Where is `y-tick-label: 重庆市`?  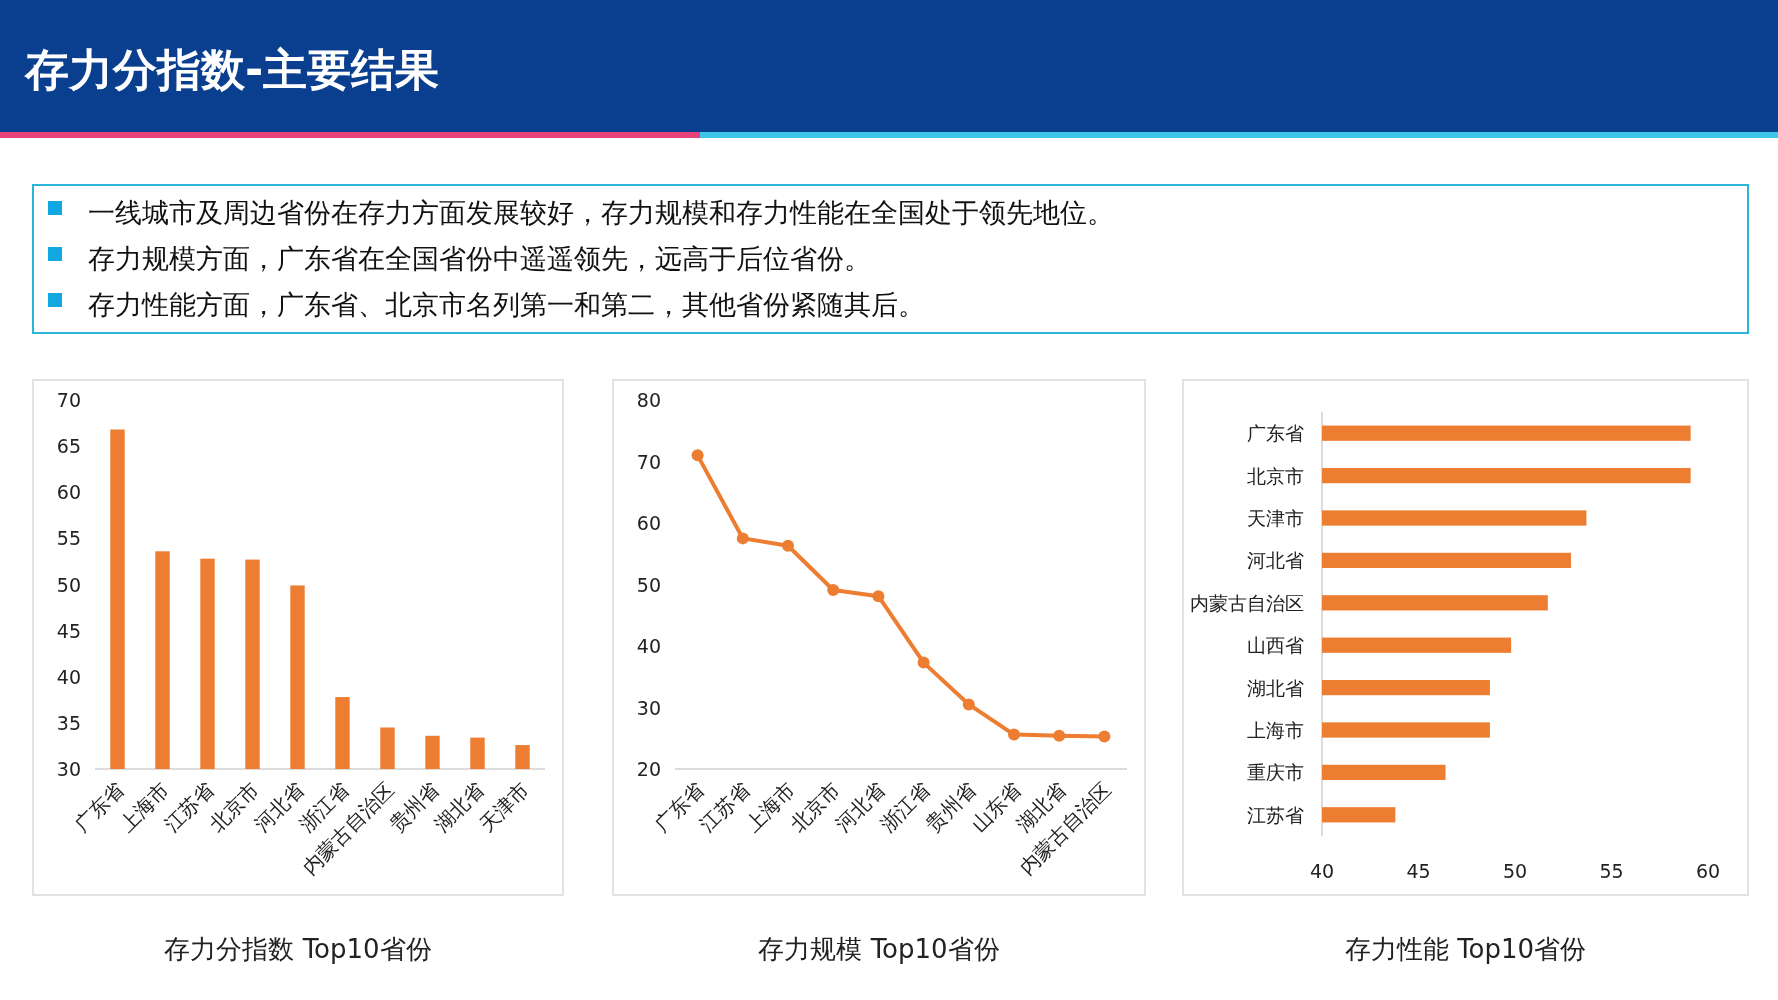 y-tick-label: 重庆市 is located at coordinates (1275, 772).